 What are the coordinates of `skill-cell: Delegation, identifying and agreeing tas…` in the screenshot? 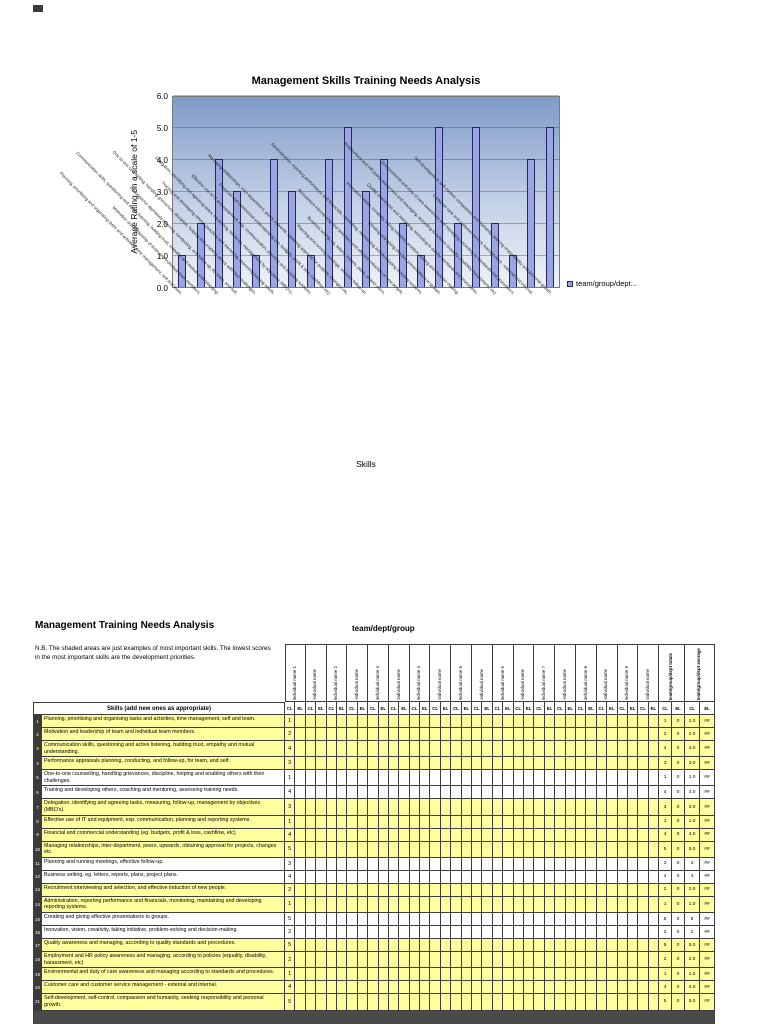 It's located at (163, 807).